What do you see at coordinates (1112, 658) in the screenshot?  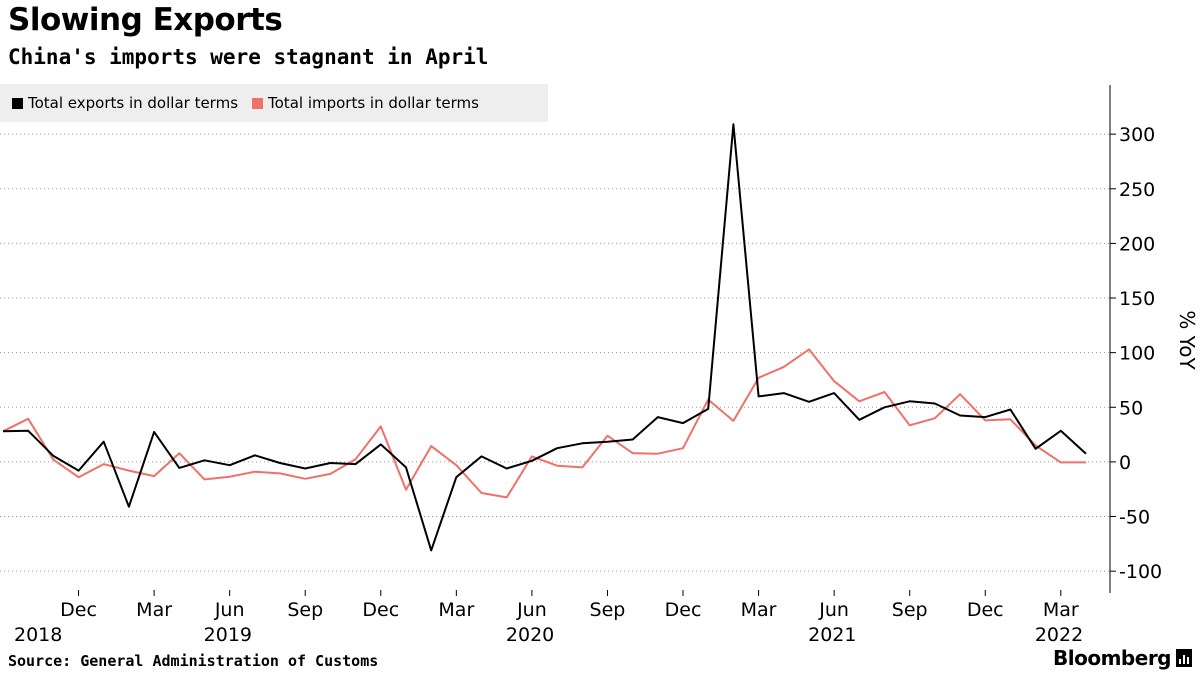 I see `brand-name: Bloomberg` at bounding box center [1112, 658].